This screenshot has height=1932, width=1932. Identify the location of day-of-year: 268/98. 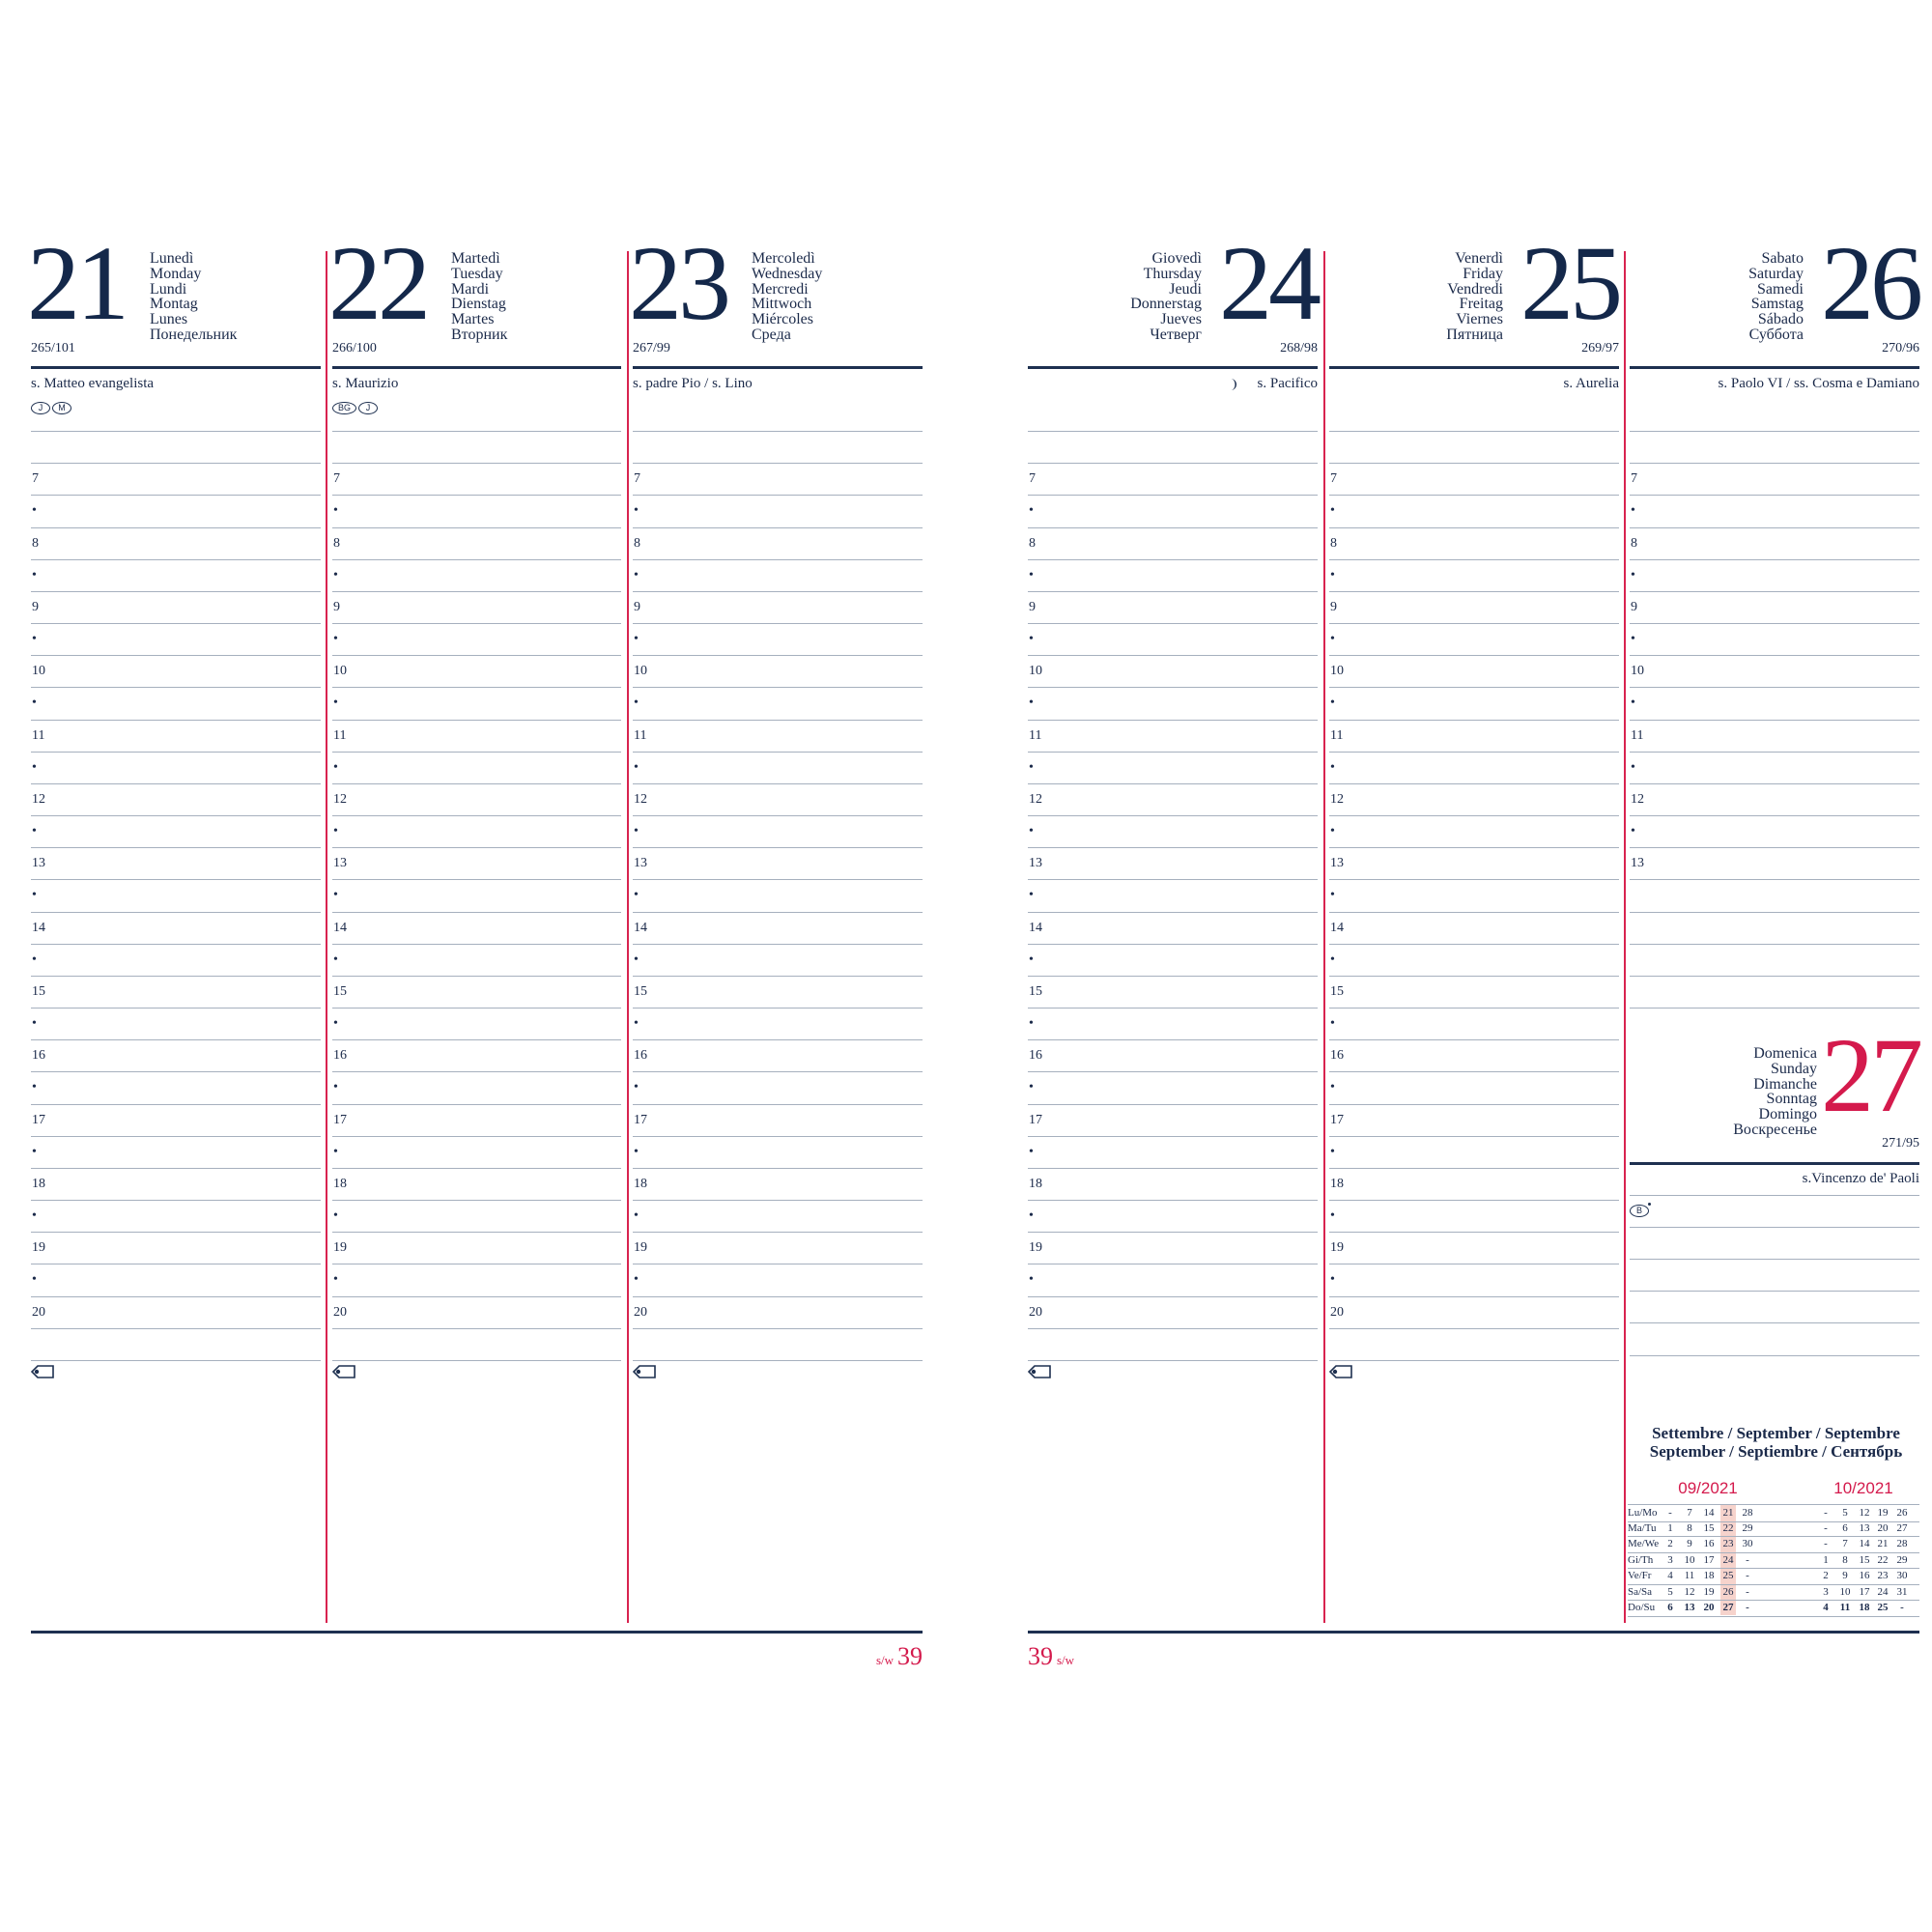
(1299, 348).